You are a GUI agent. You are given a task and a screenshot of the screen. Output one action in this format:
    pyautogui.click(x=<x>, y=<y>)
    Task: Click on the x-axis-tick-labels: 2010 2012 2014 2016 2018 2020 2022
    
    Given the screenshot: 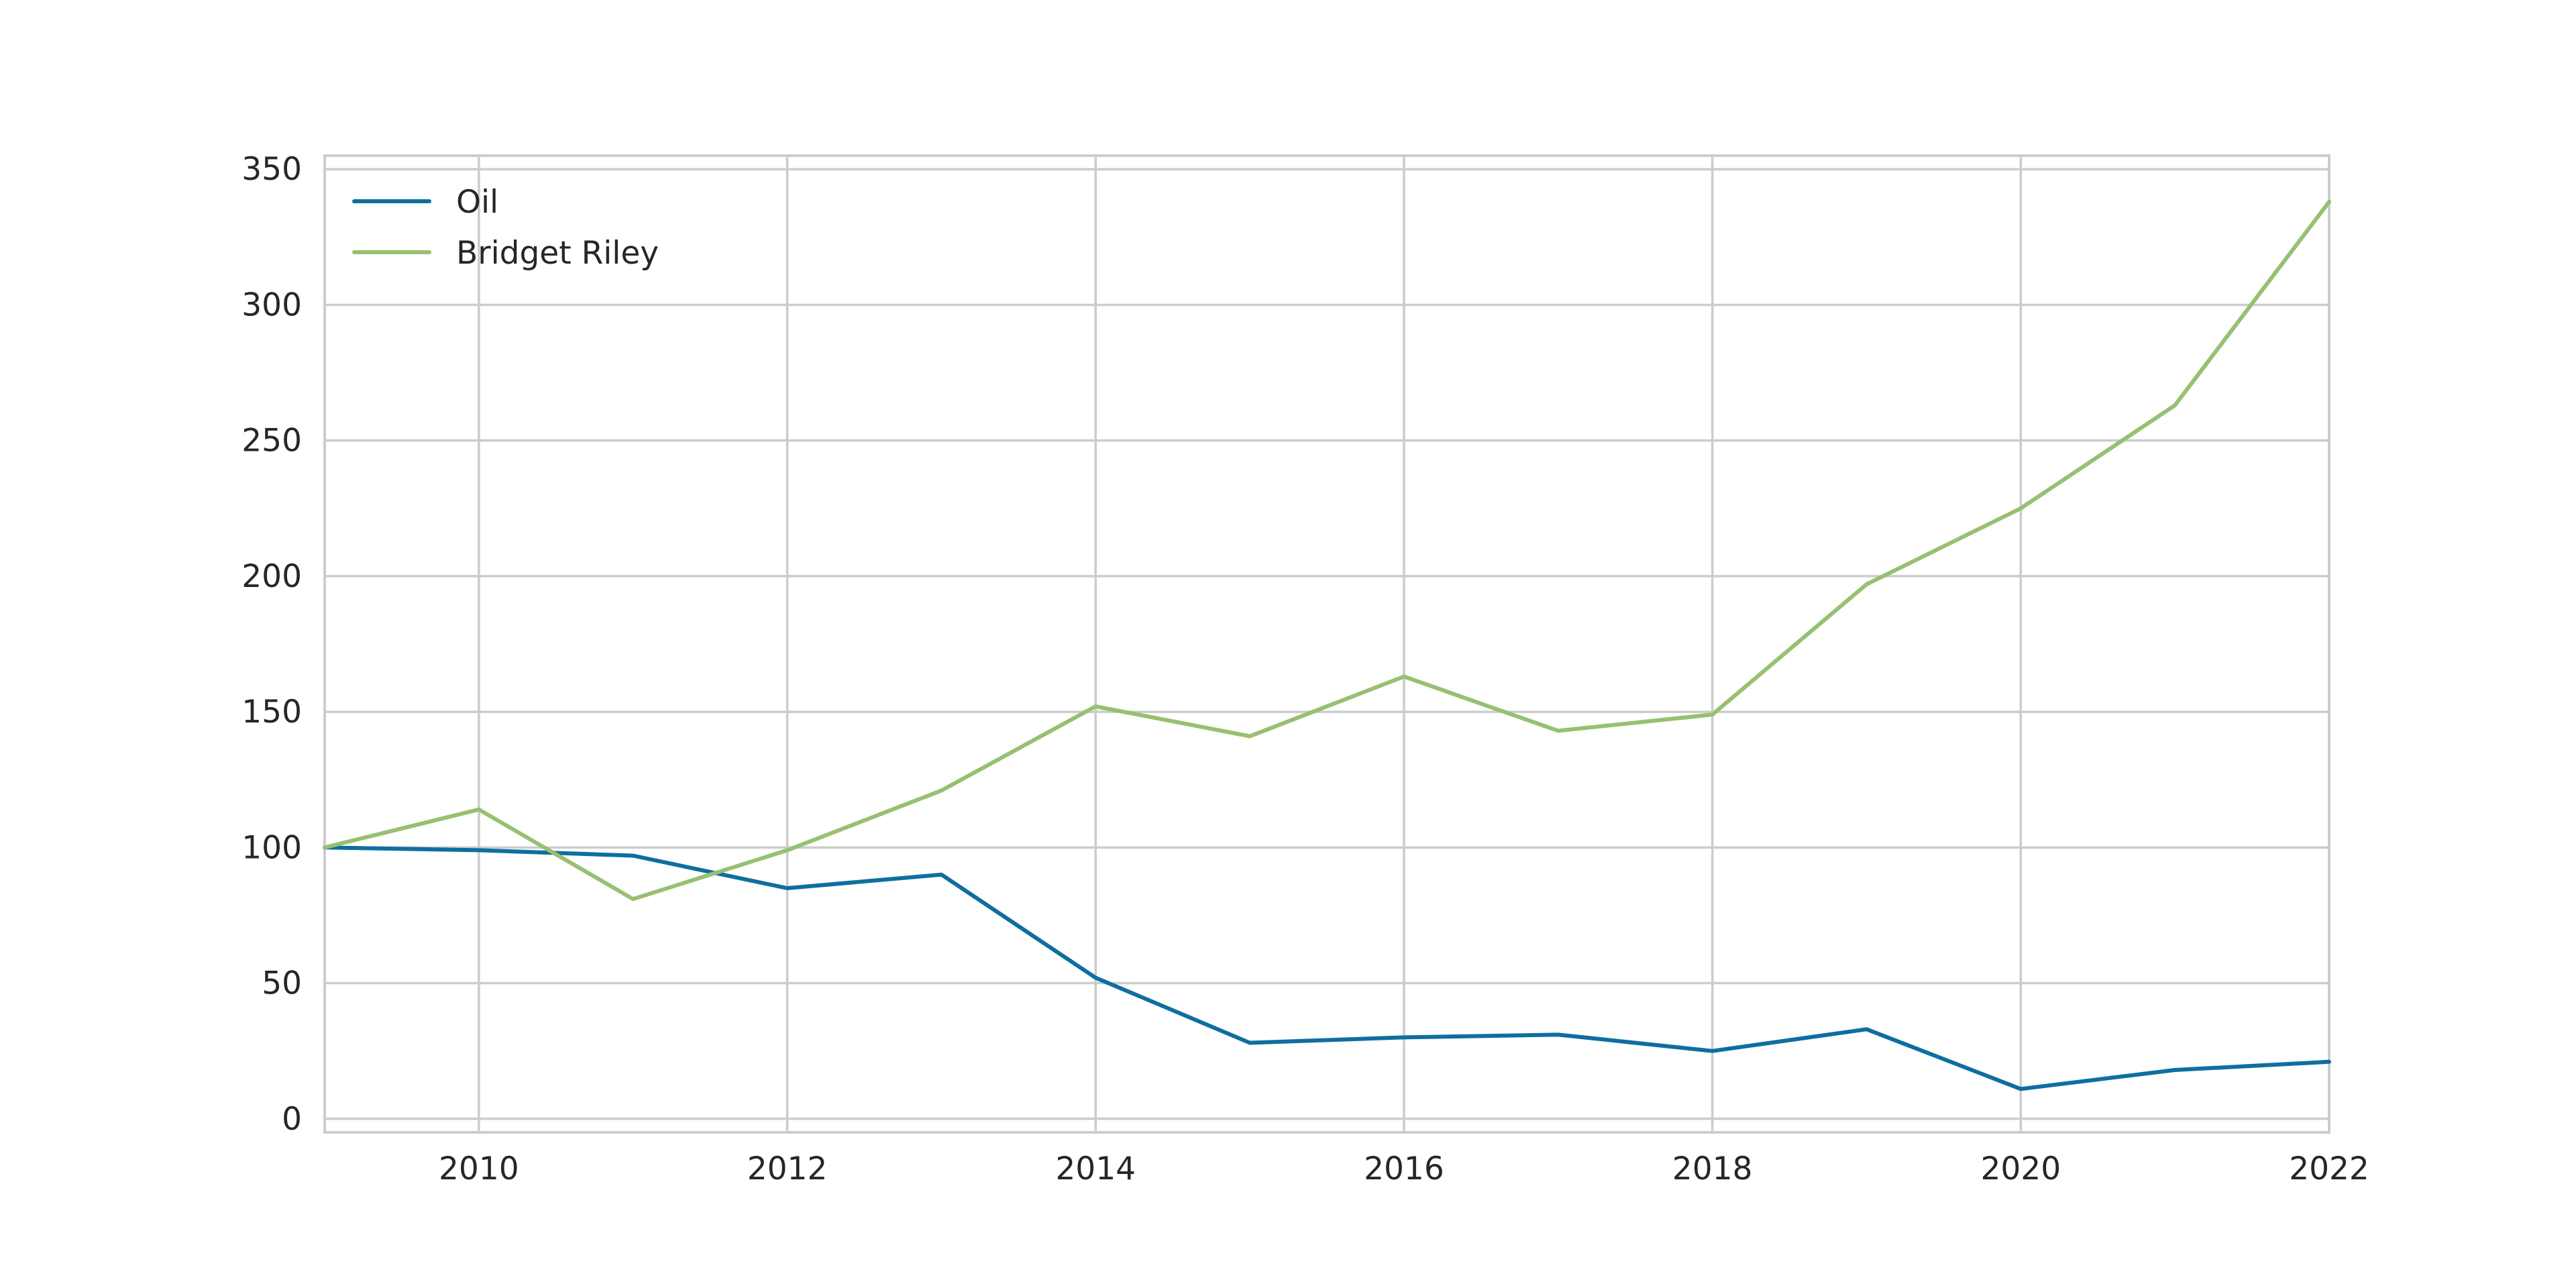 What is the action you would take?
    pyautogui.click(x=1404, y=1168)
    